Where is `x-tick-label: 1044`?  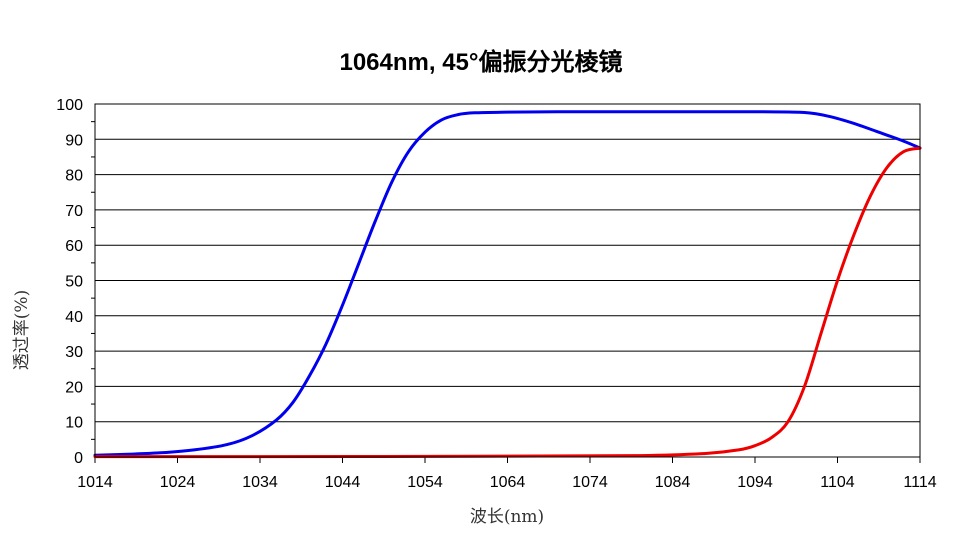 x-tick-label: 1044 is located at coordinates (343, 482).